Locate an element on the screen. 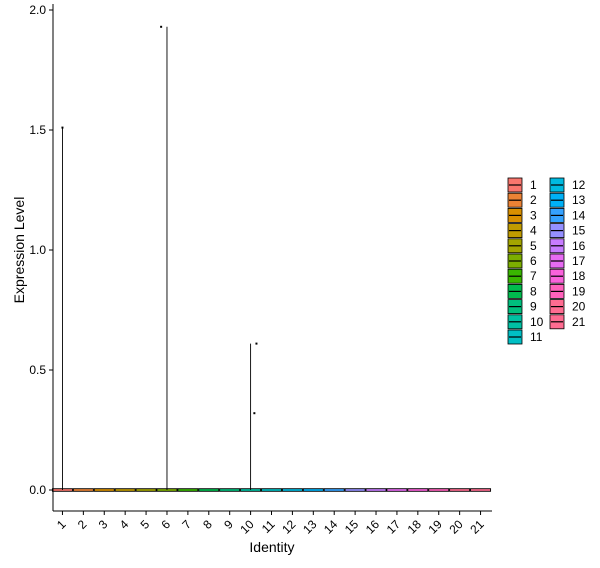  x-tick-label: 19 is located at coordinates (436, 527).